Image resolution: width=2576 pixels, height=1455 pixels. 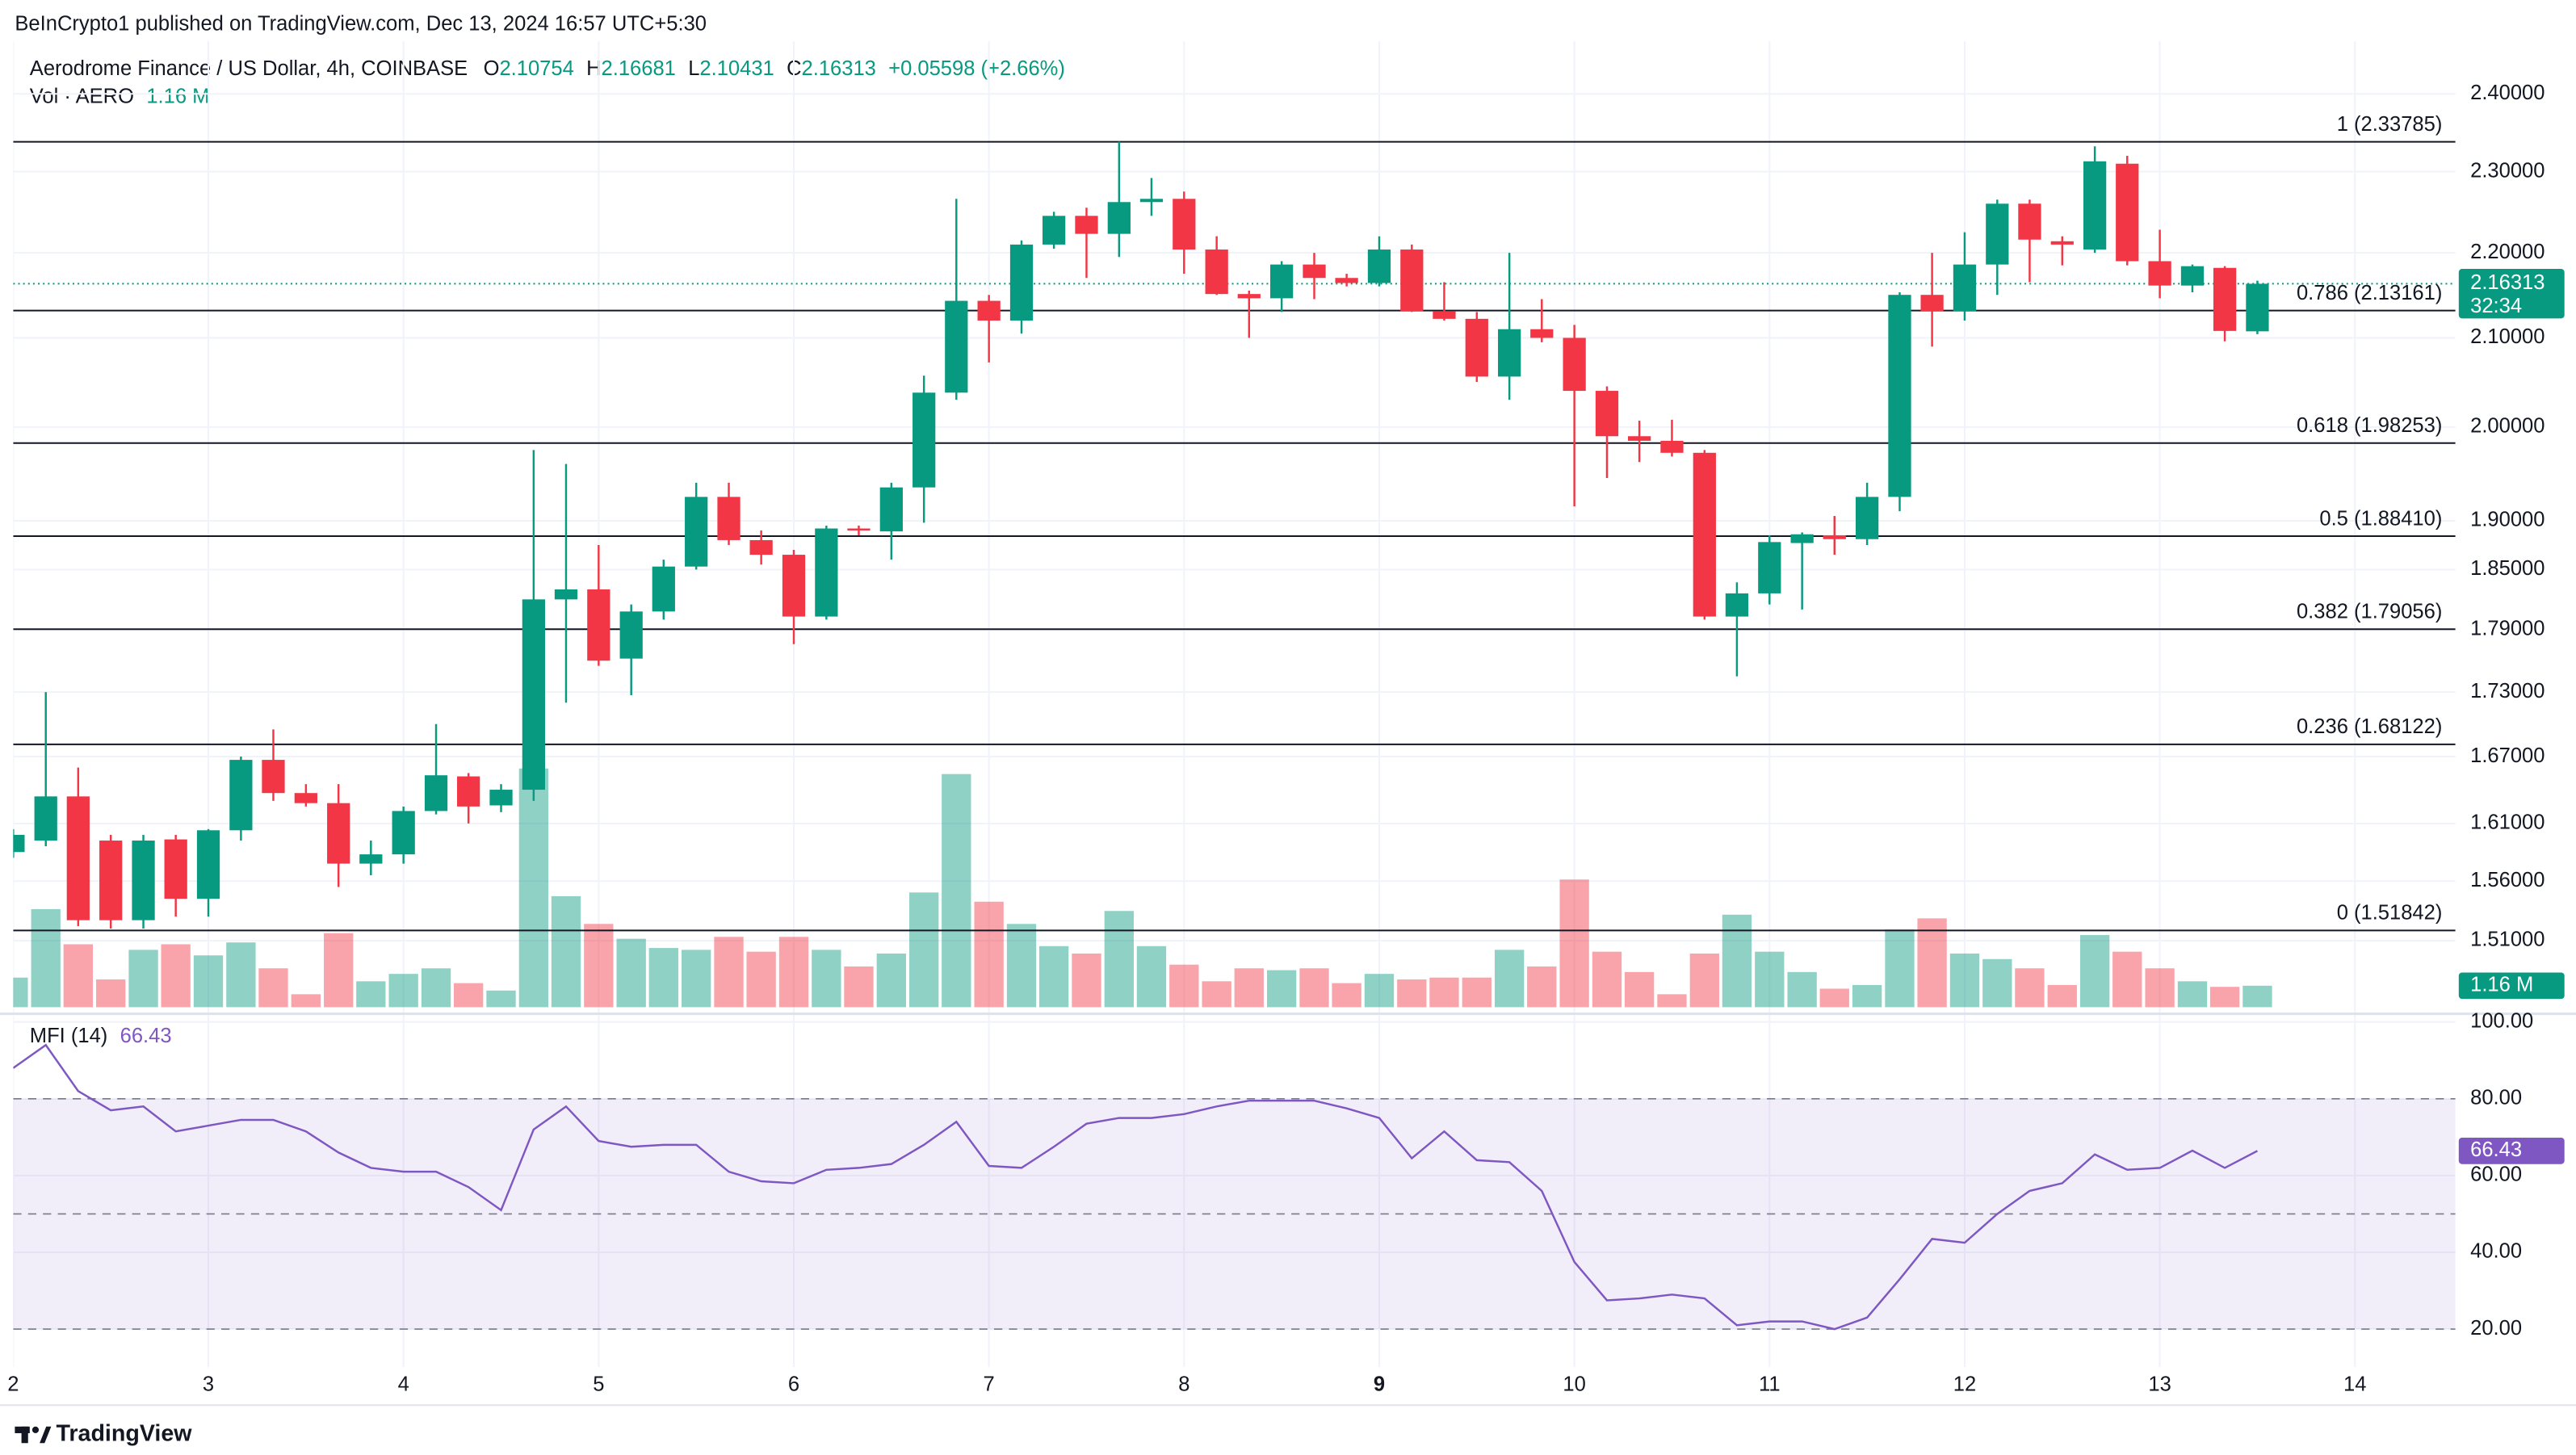 What do you see at coordinates (976, 68) in the screenshot?
I see `change: +0.05598 (+2.66%)` at bounding box center [976, 68].